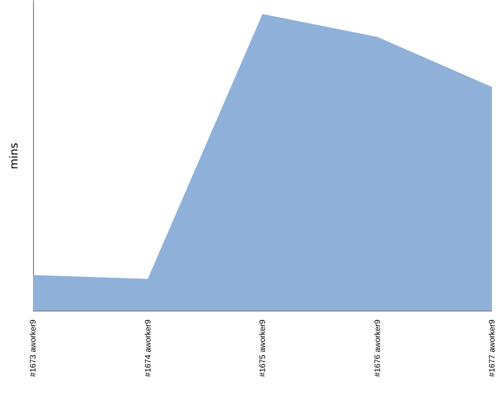 This screenshot has width=500, height=400. Describe the element at coordinates (262, 347) in the screenshot. I see `x-tick-label: #1675 aworker9` at that location.